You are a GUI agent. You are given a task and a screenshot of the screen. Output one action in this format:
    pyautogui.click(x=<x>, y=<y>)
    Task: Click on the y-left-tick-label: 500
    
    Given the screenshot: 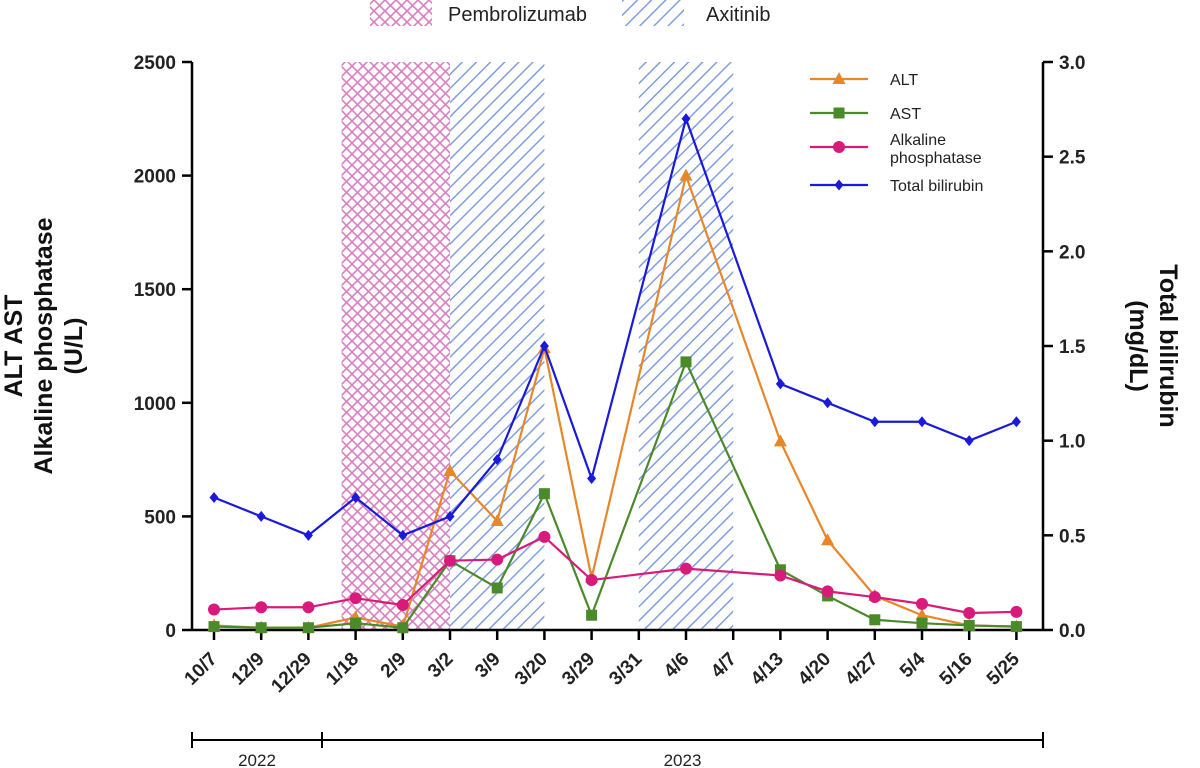 What is the action you would take?
    pyautogui.click(x=160, y=517)
    